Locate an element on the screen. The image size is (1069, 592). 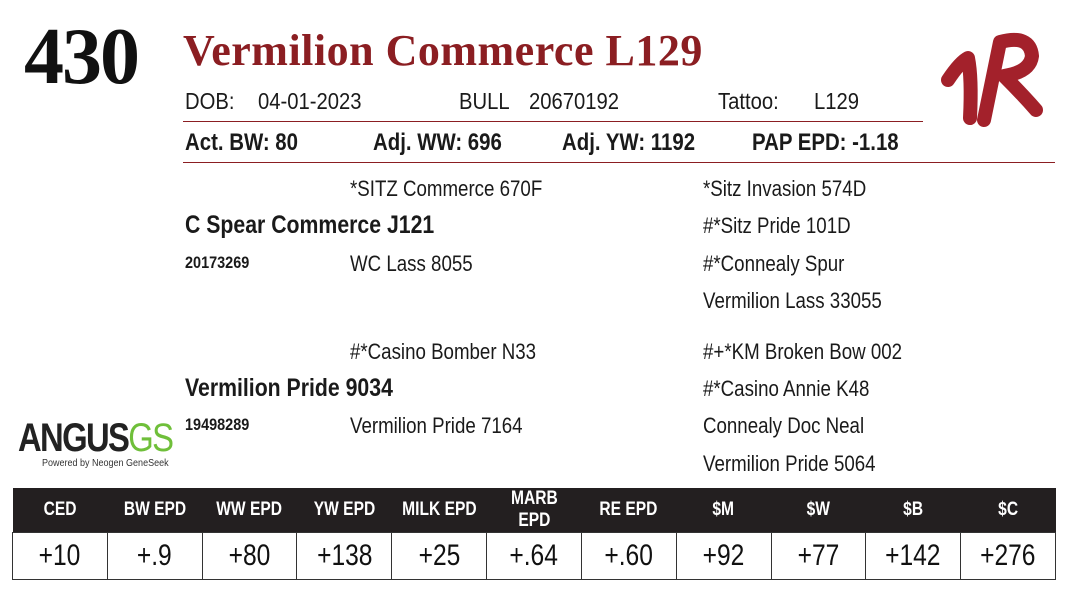
dam-name: Vermilion Pride 9034 is located at coordinates (289, 388).